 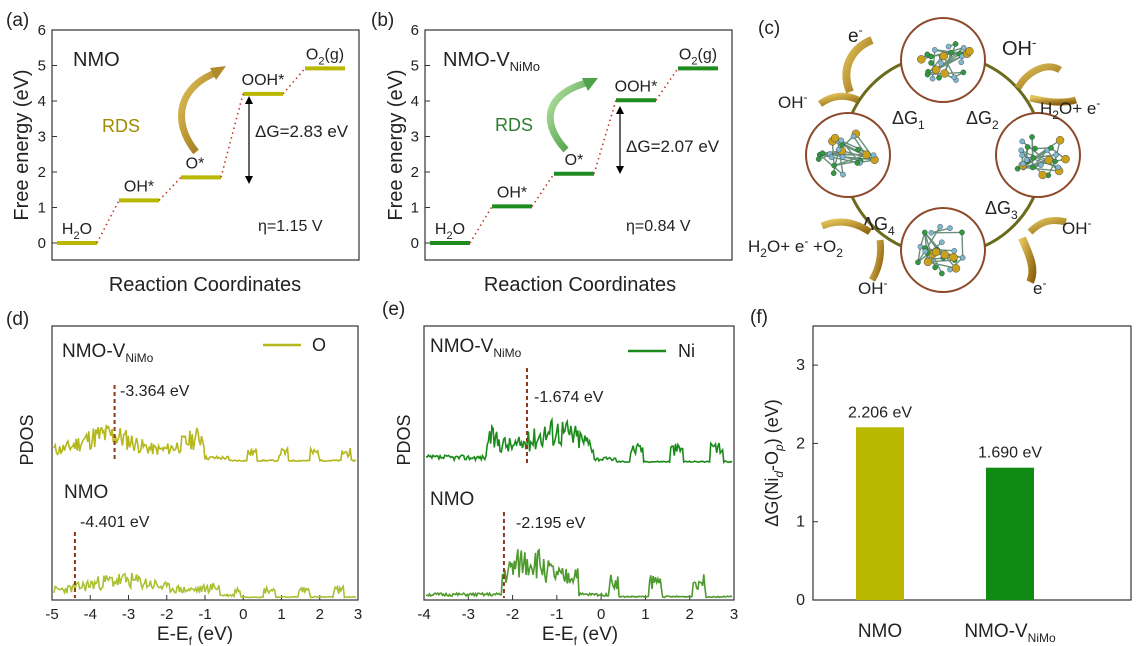 I want to click on panel-f-yticks: 0 1 2 3, so click(x=807, y=483).